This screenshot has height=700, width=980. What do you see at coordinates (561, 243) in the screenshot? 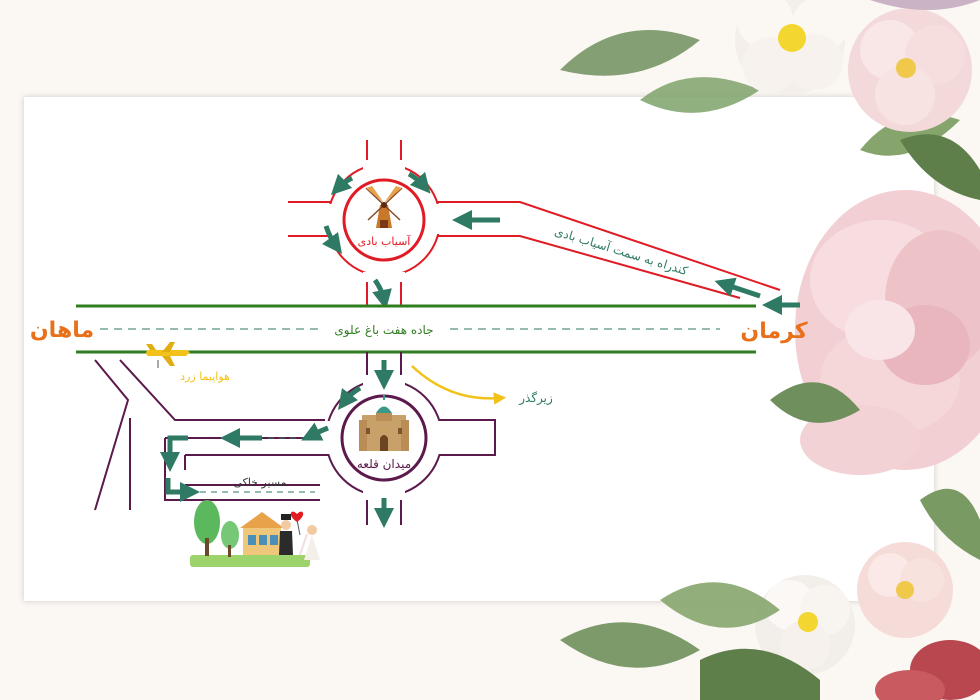
I see `north-arrows` at bounding box center [561, 243].